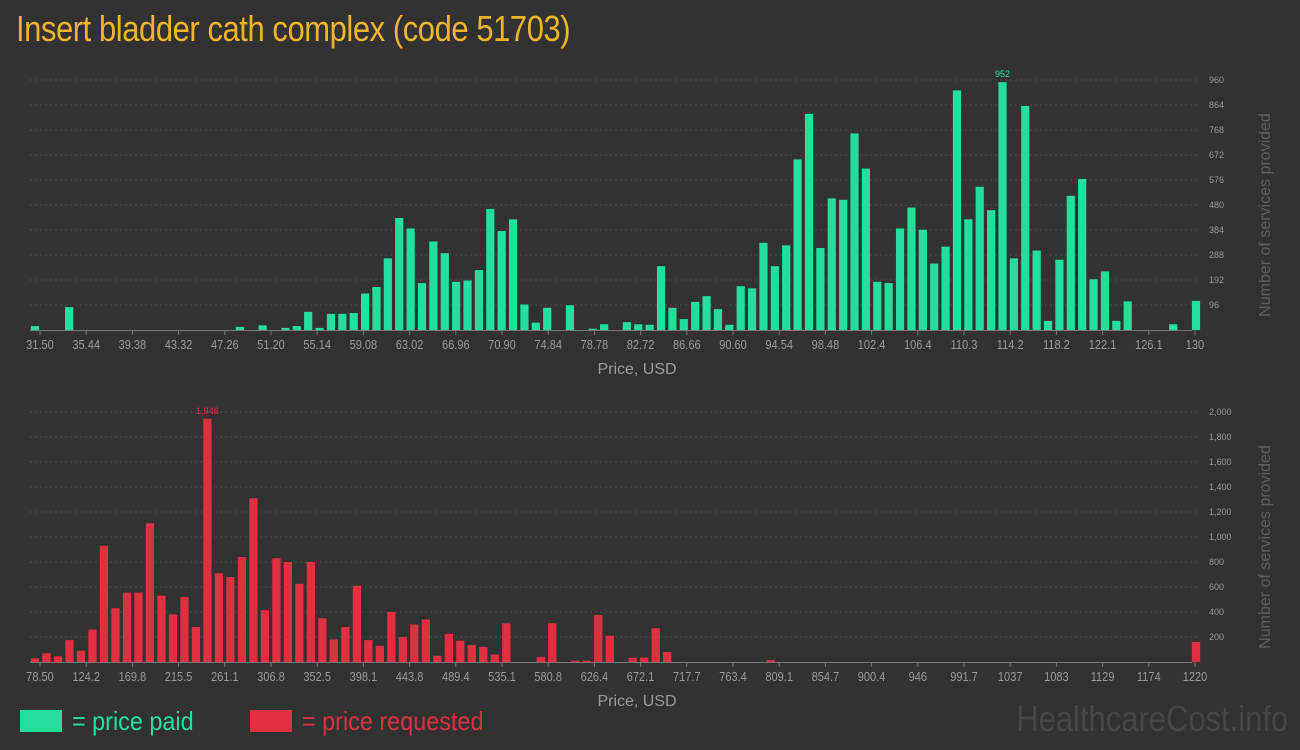  I want to click on paid-xtick-label: 110.3, so click(964, 344).